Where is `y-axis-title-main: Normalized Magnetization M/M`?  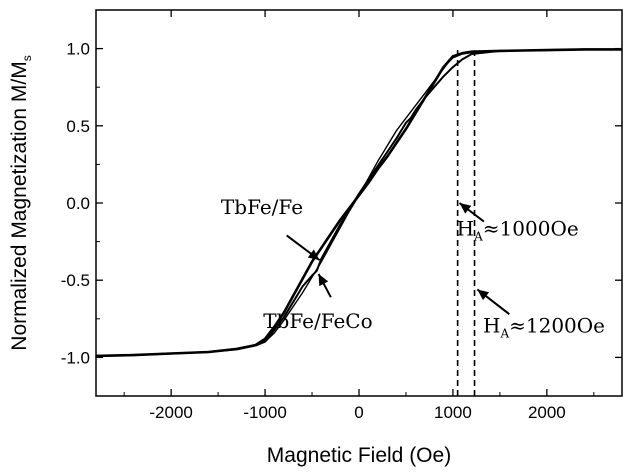
y-axis-title-main: Normalized Magnetization M/M is located at coordinates (19, 205).